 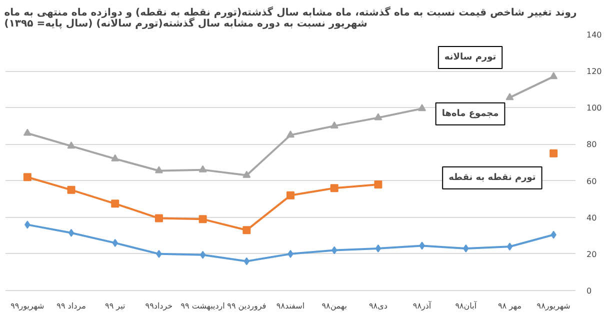 What do you see at coordinates (591, 254) in the screenshot?
I see `y-tick-label: 20` at bounding box center [591, 254].